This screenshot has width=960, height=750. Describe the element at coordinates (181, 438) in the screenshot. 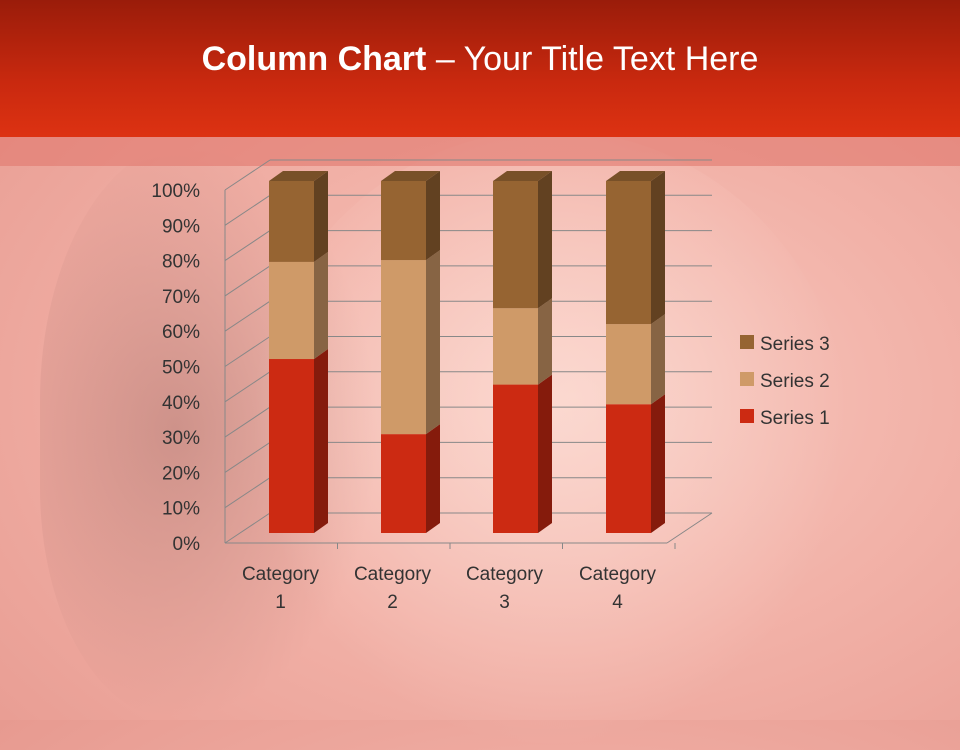

I see `y-tick-label: 30%` at that location.